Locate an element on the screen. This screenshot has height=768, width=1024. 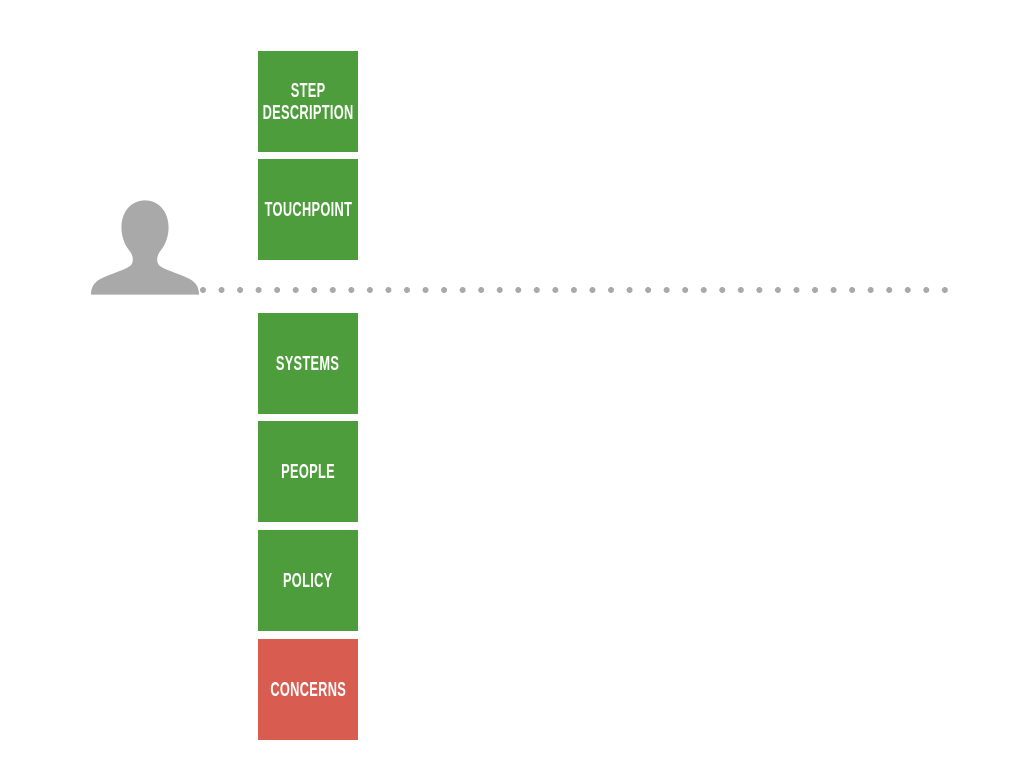
row-header-policy: POLICY is located at coordinates (308, 580).